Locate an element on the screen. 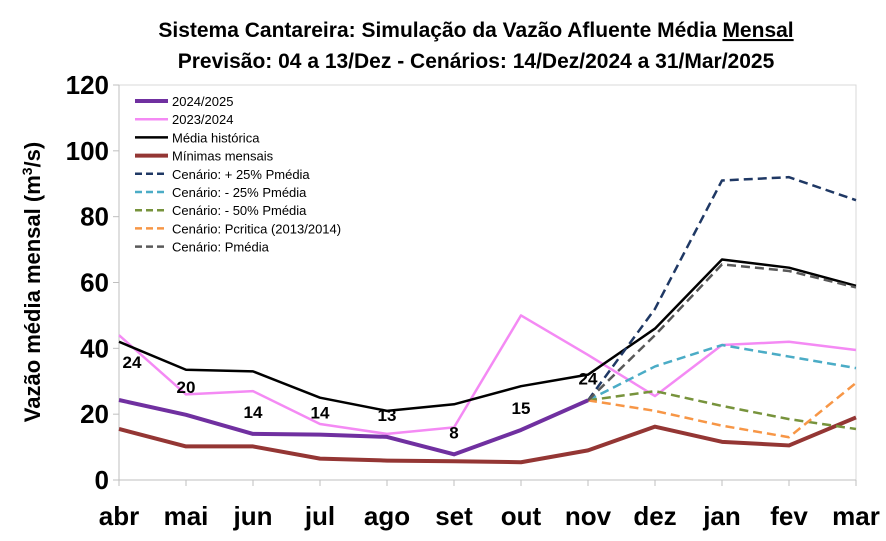 The image size is (886, 541). legend-entry: Cenário: - 50% Pmédia is located at coordinates (239, 210).